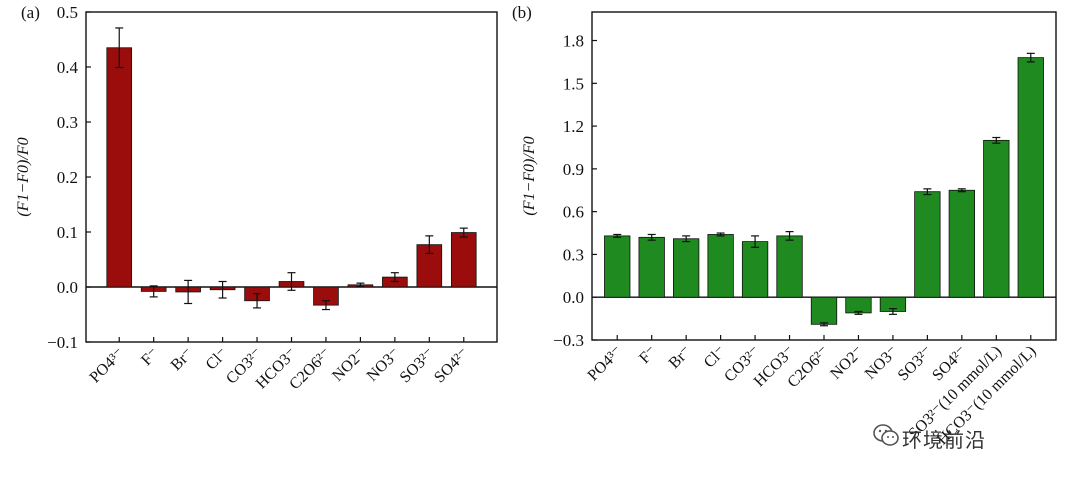 The image size is (1080, 490). What do you see at coordinates (886, 435) in the screenshot?
I see `wechat-icon` at bounding box center [886, 435].